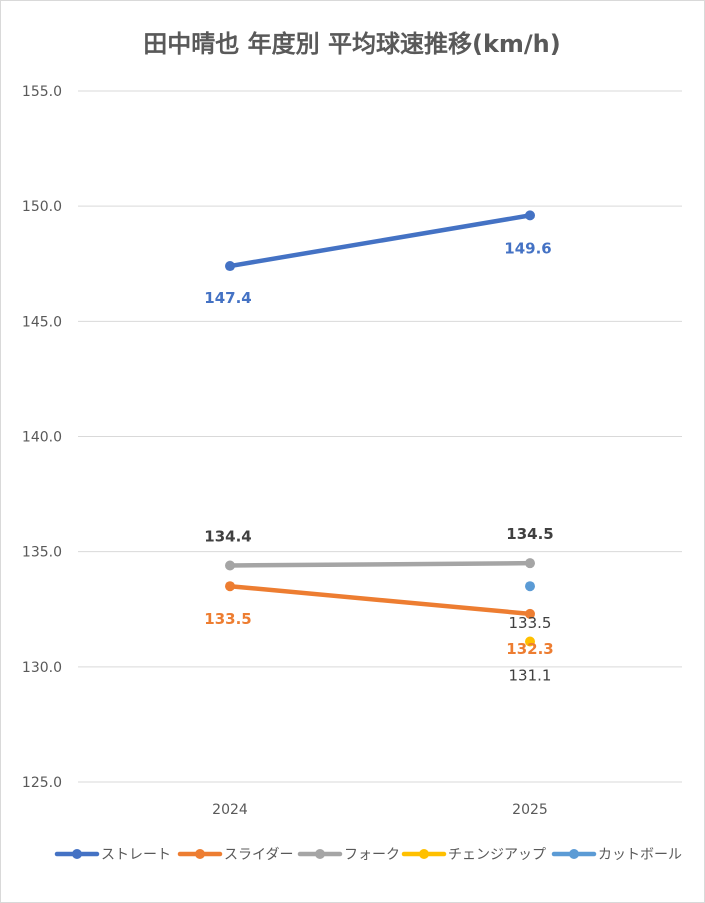  I want to click on x-axis-ticks: 2024 2025, so click(380, 810).